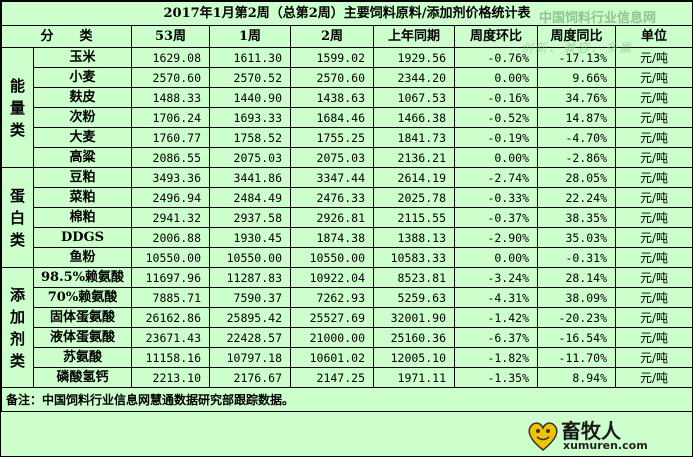 This screenshot has height=457, width=693. Describe the element at coordinates (82, 317) in the screenshot. I see `item-name: 固体蛋氨酸` at that location.